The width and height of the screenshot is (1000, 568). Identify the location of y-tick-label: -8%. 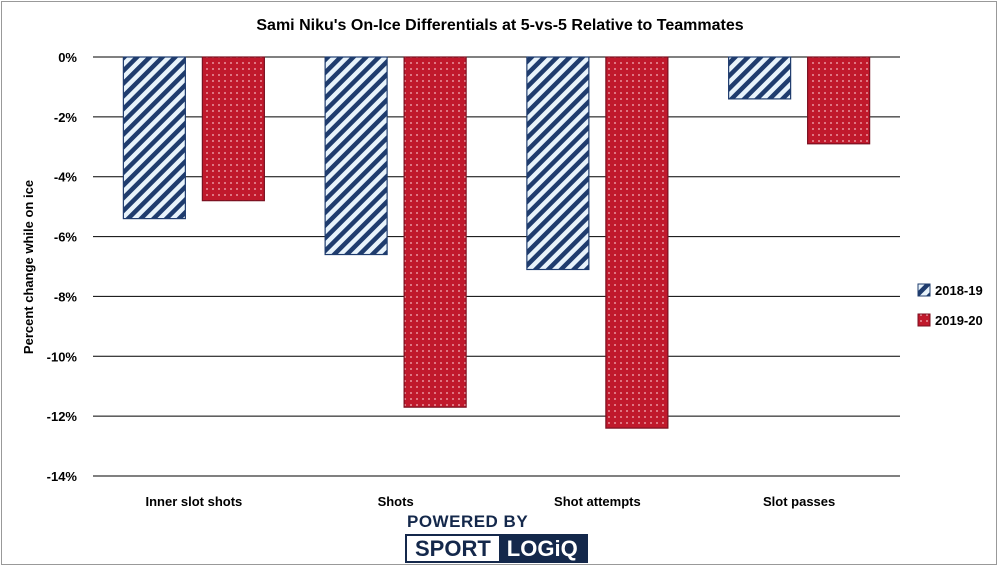
(66, 296).